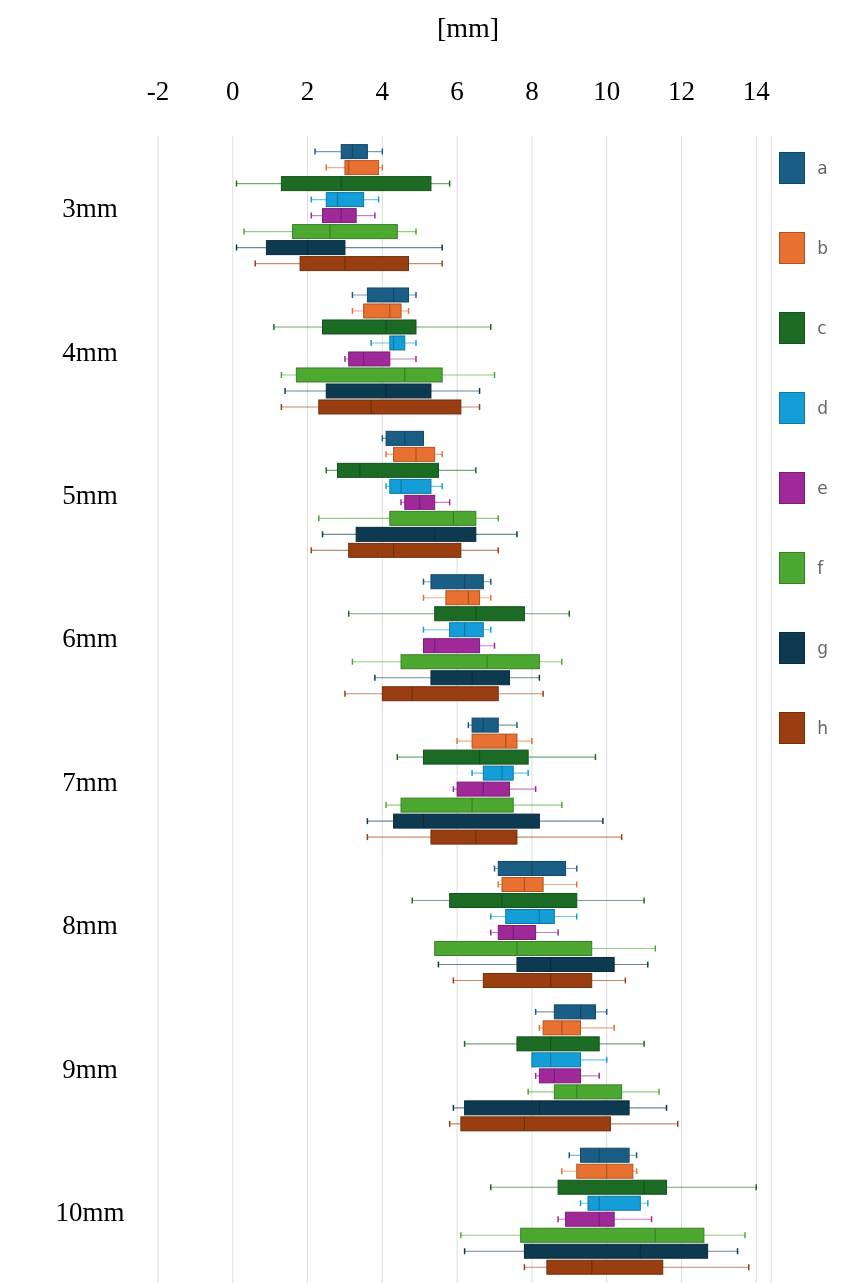  What do you see at coordinates (90, 208) in the screenshot?
I see `y-tick-label: 3mm` at bounding box center [90, 208].